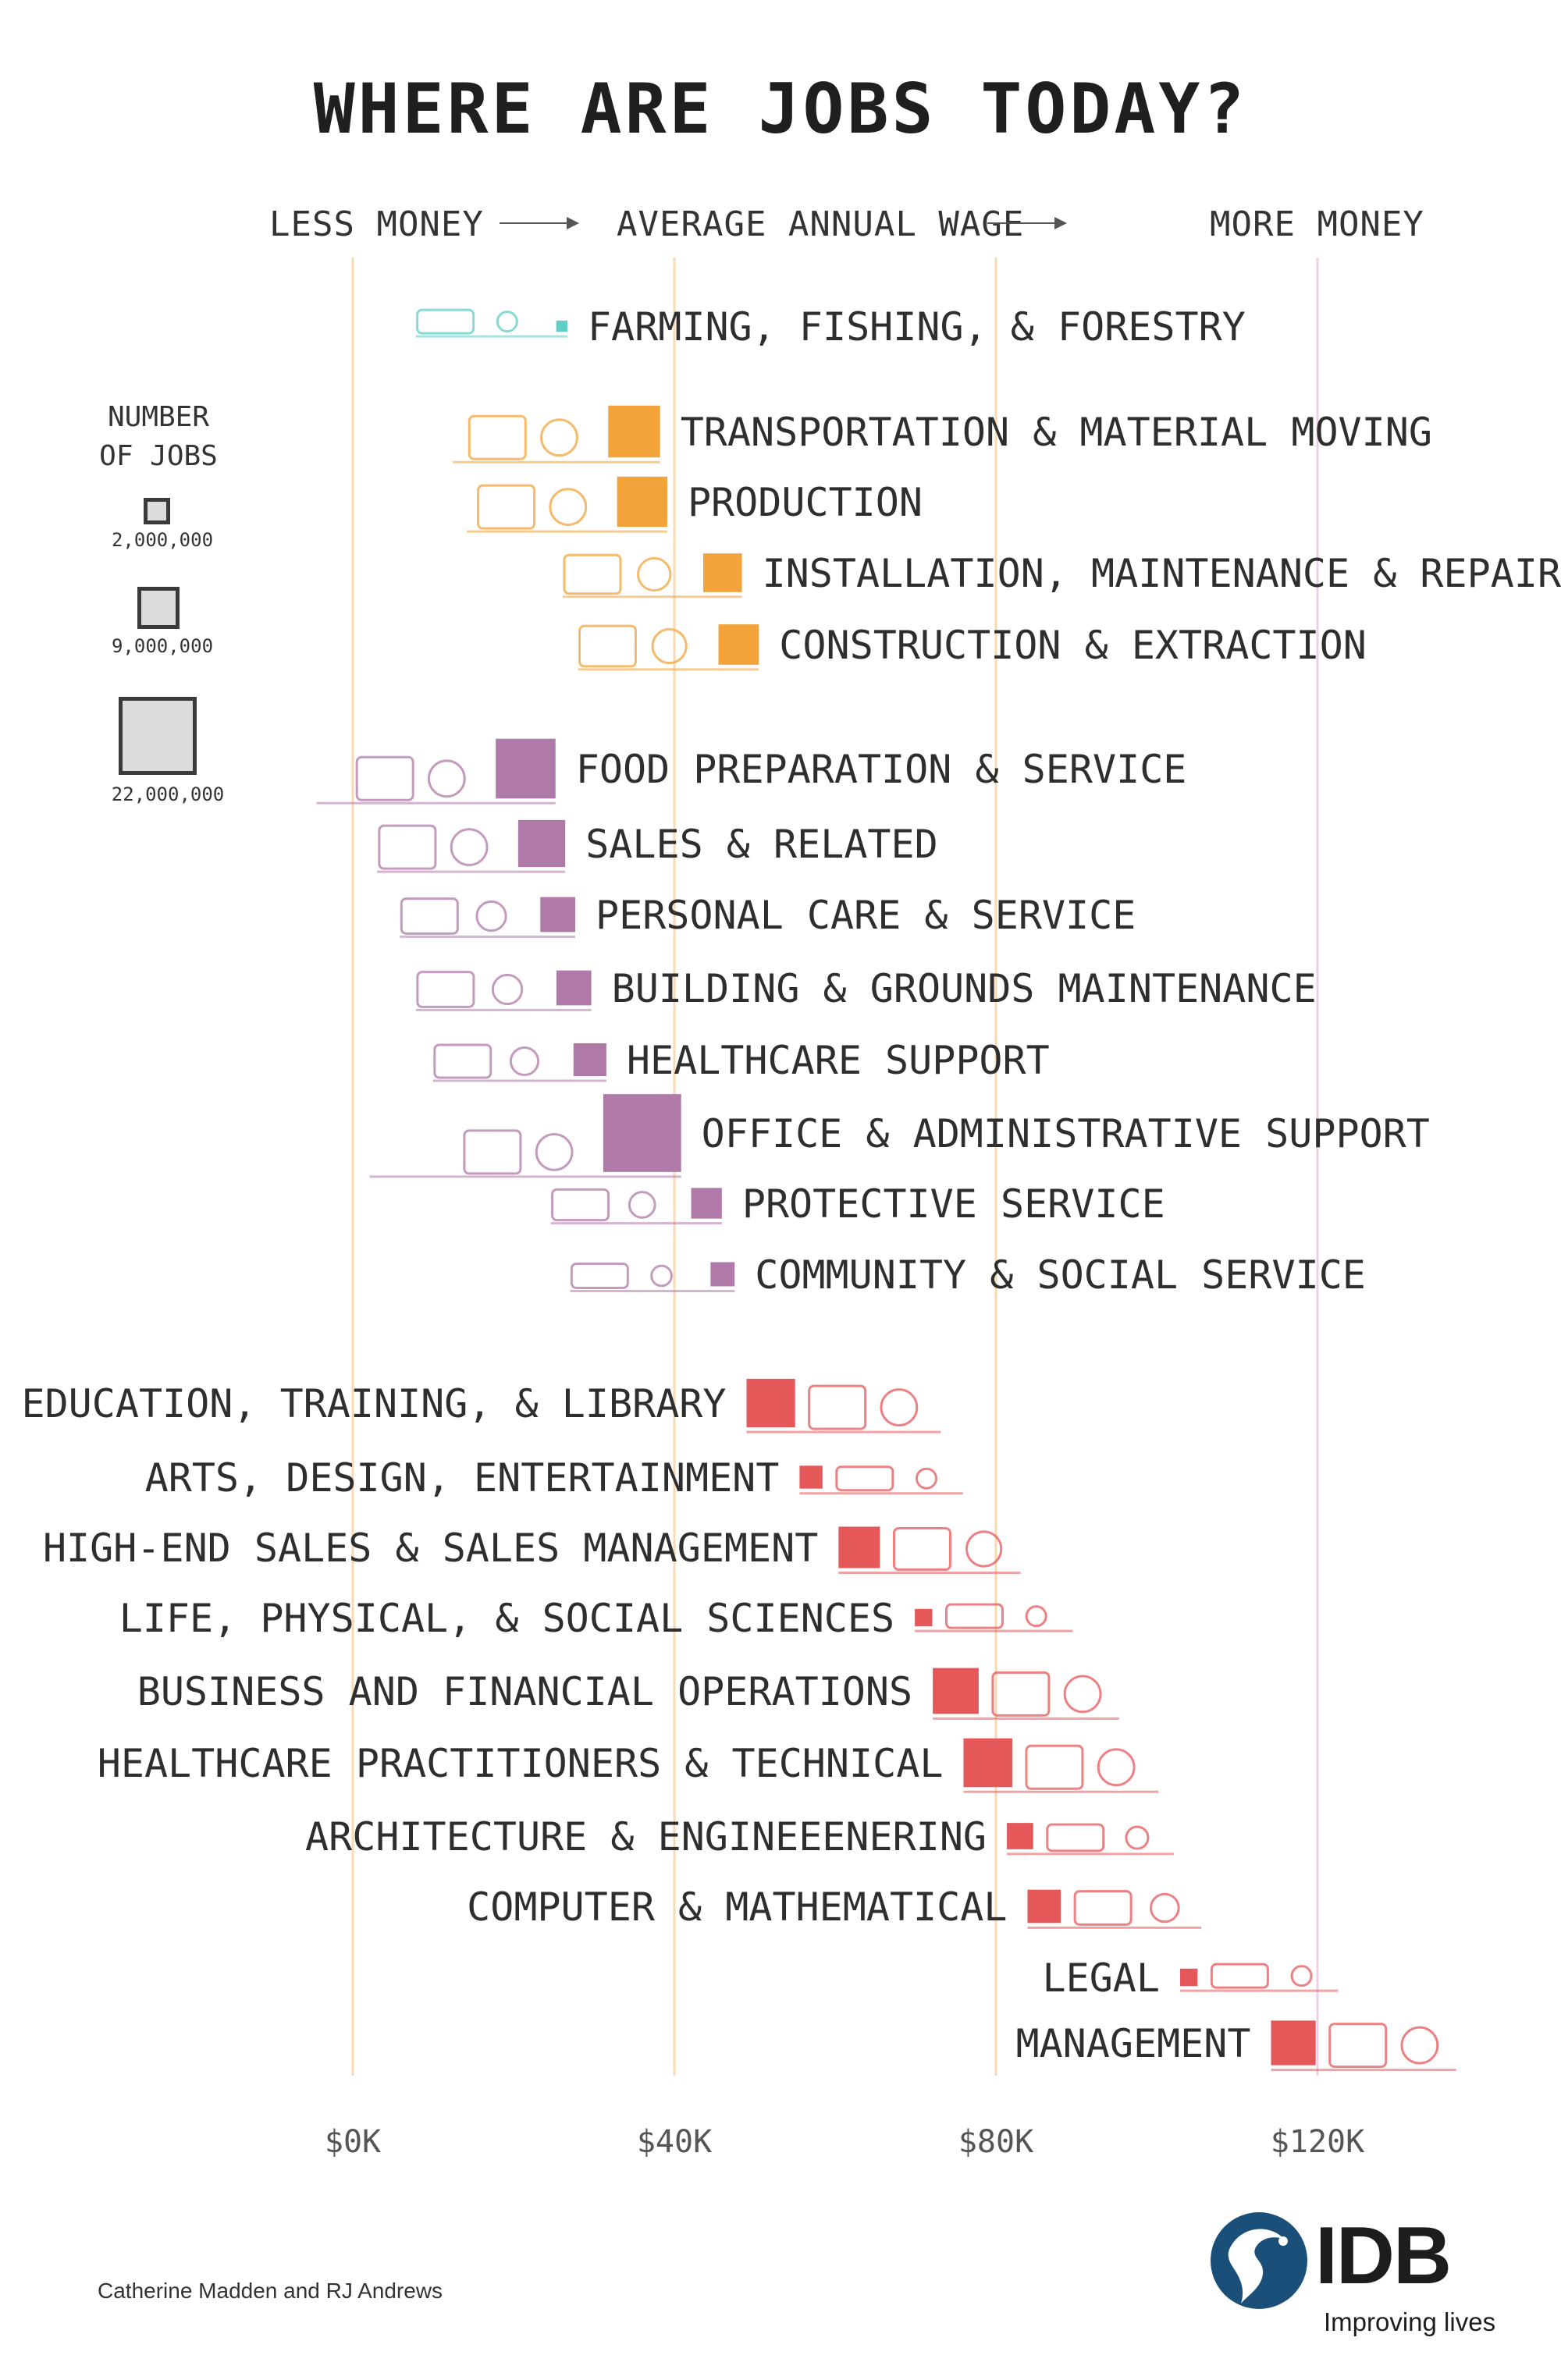 The image size is (1561, 2380). Describe the element at coordinates (761, 844) in the screenshot. I see `job-category-label: SALES & RELATED` at that location.